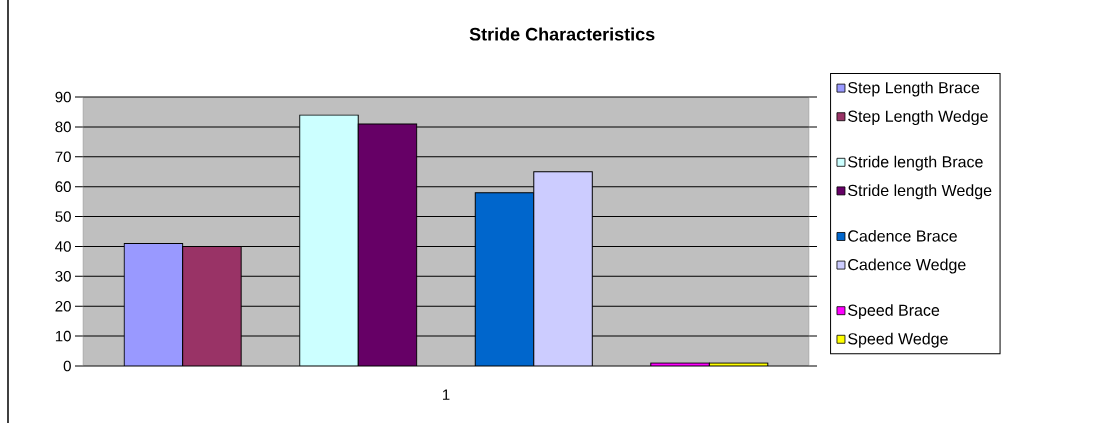 This screenshot has width=1108, height=423. I want to click on chart-title: Stride Characteristics, so click(562, 34).